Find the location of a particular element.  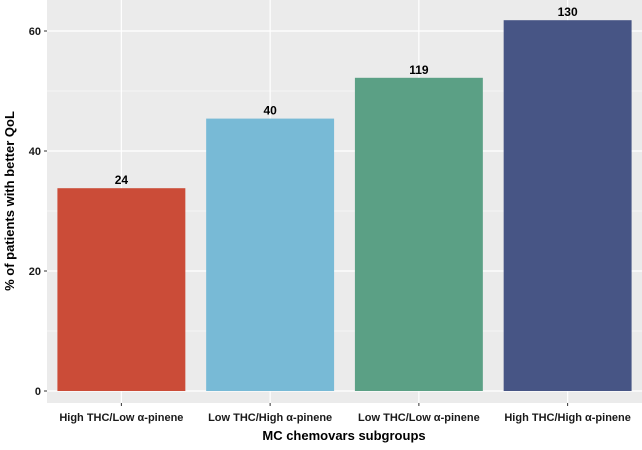

x-tick-label: High THC/High α-pinene is located at coordinates (567, 418).